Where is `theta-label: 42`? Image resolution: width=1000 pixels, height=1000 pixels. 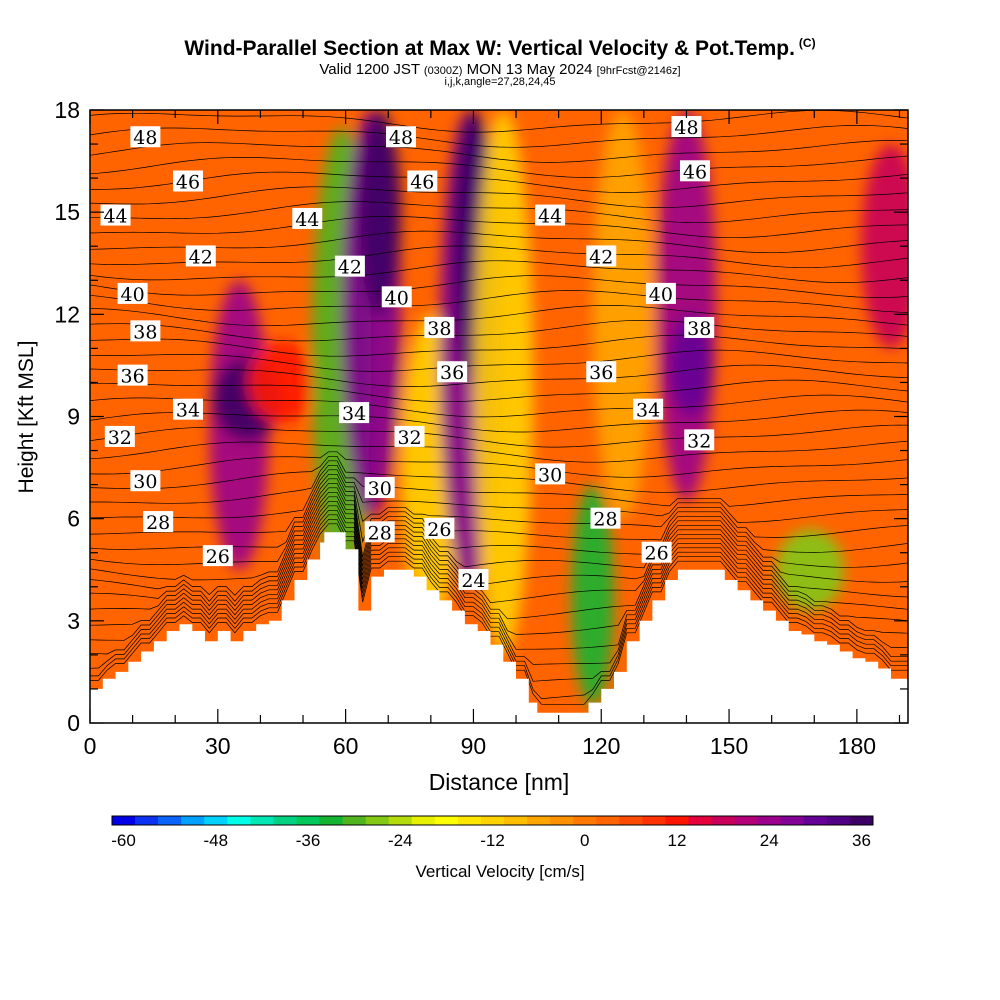 theta-label: 42 is located at coordinates (350, 268).